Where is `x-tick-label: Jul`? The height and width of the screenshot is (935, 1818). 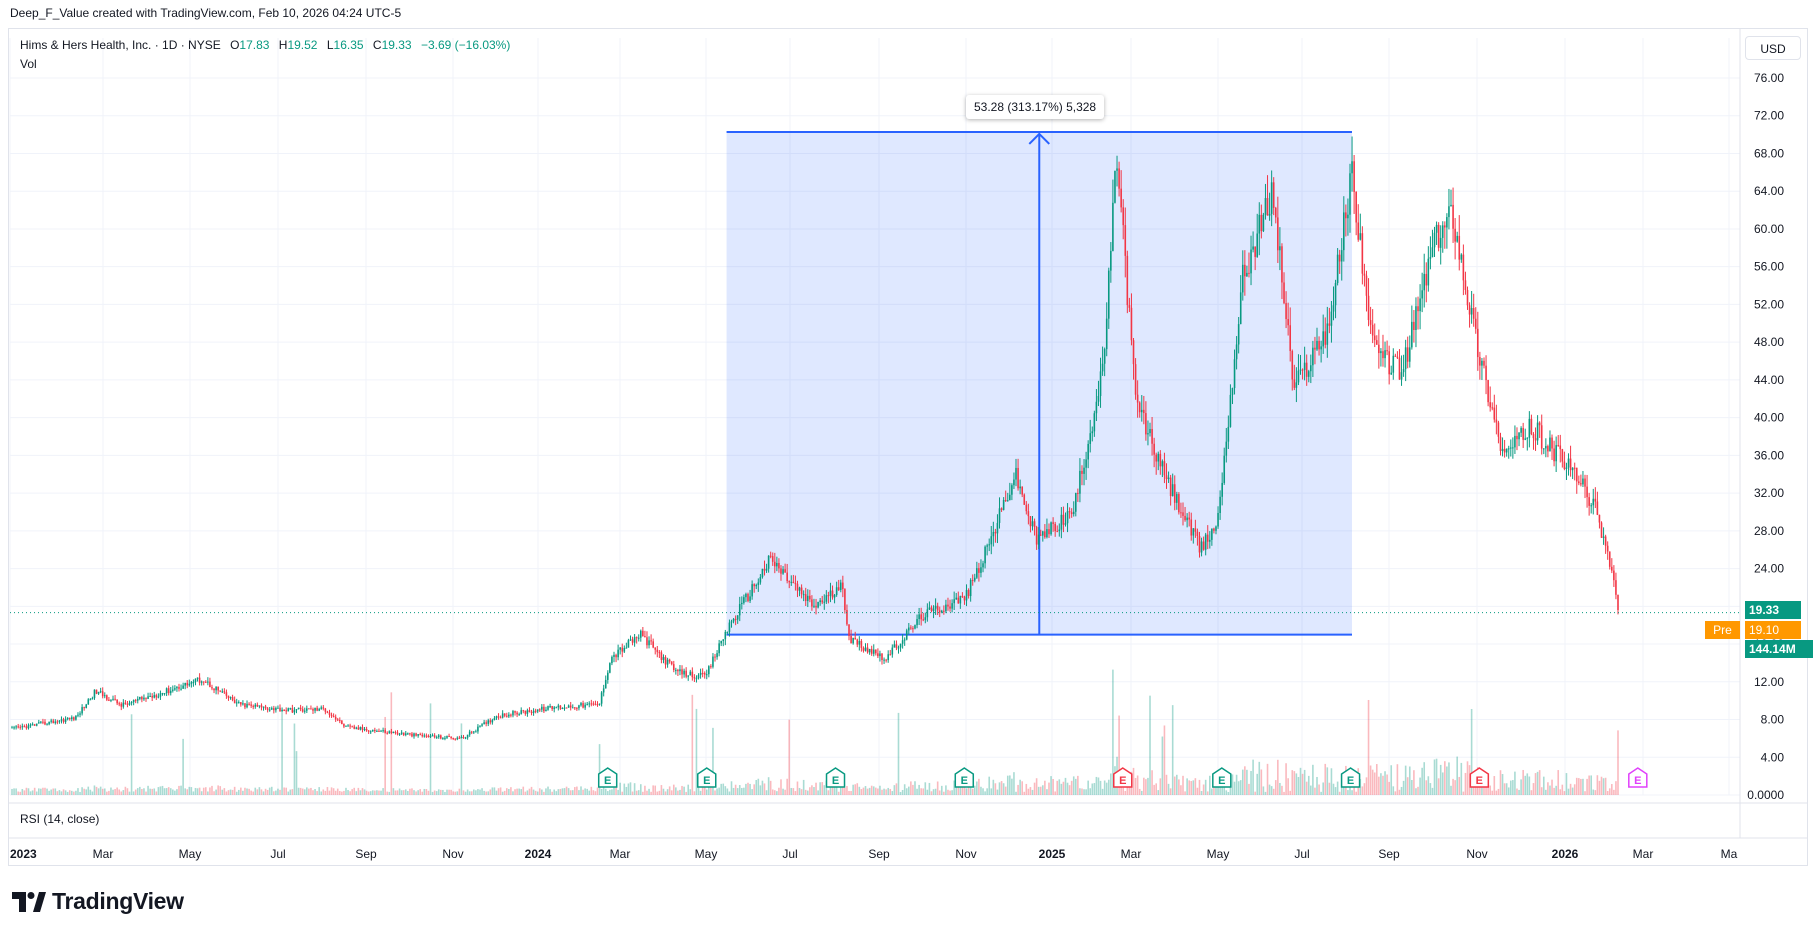 x-tick-label: Jul is located at coordinates (277, 854).